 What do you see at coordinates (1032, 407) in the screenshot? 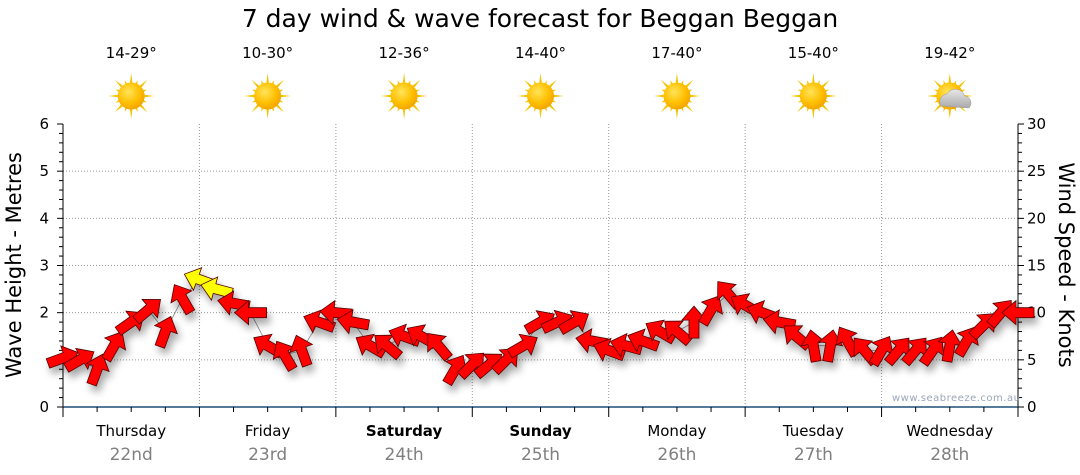
I see `right-tick-label: 0` at bounding box center [1032, 407].